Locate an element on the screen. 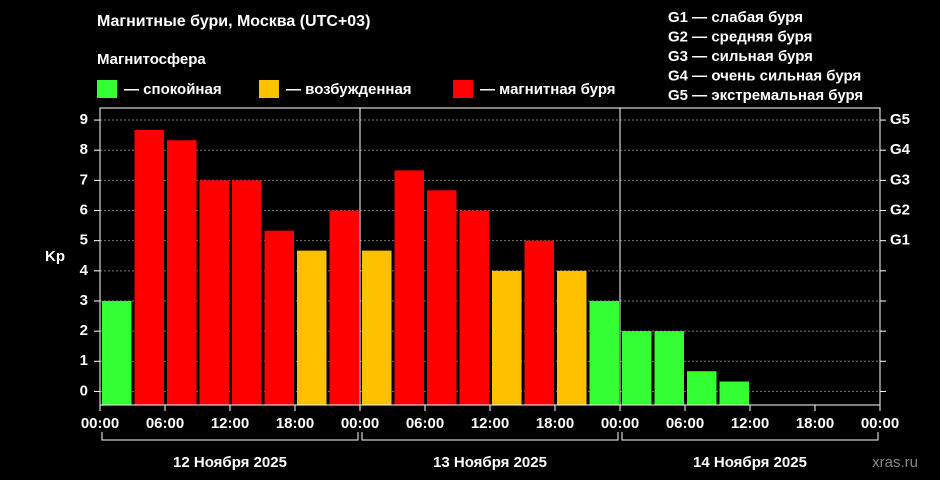 The width and height of the screenshot is (940, 480). subtitle: Магнитосфера is located at coordinates (151, 59).